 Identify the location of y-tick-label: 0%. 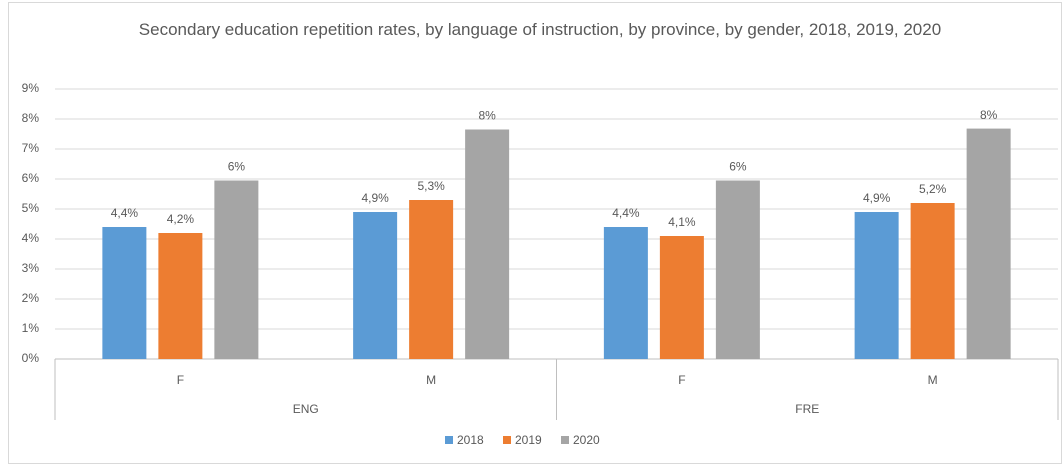
(31, 358).